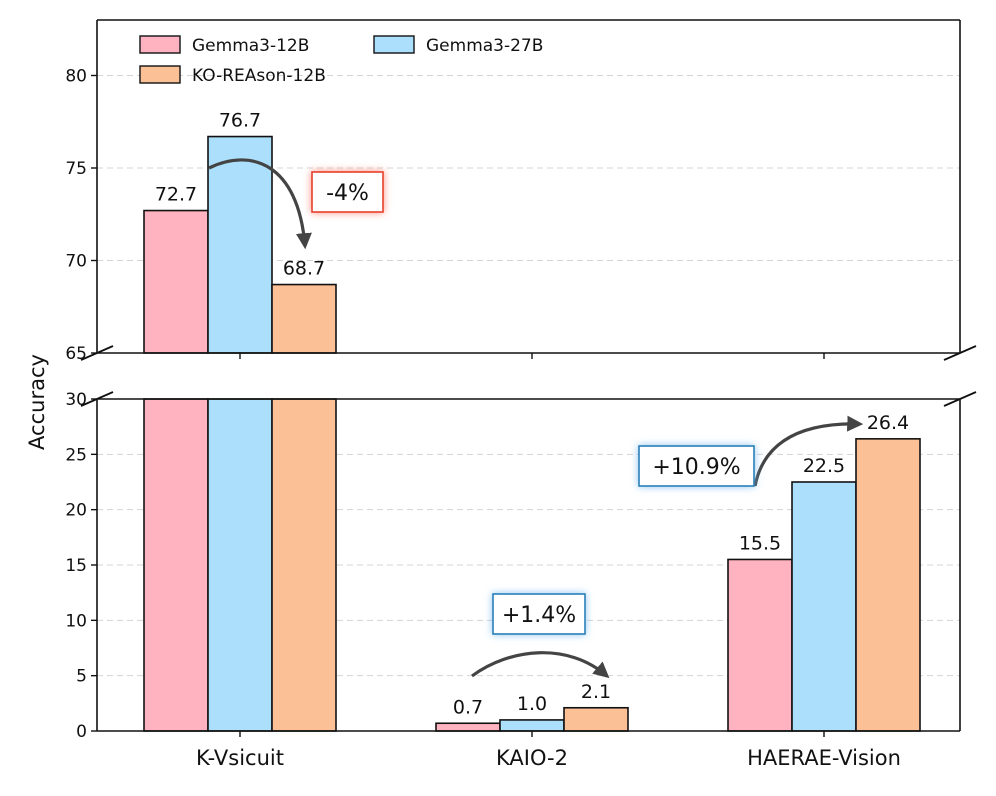 The width and height of the screenshot is (996, 796). What do you see at coordinates (824, 758) in the screenshot?
I see `x-tick-label-haerae-vision: HAERAE-Vision` at bounding box center [824, 758].